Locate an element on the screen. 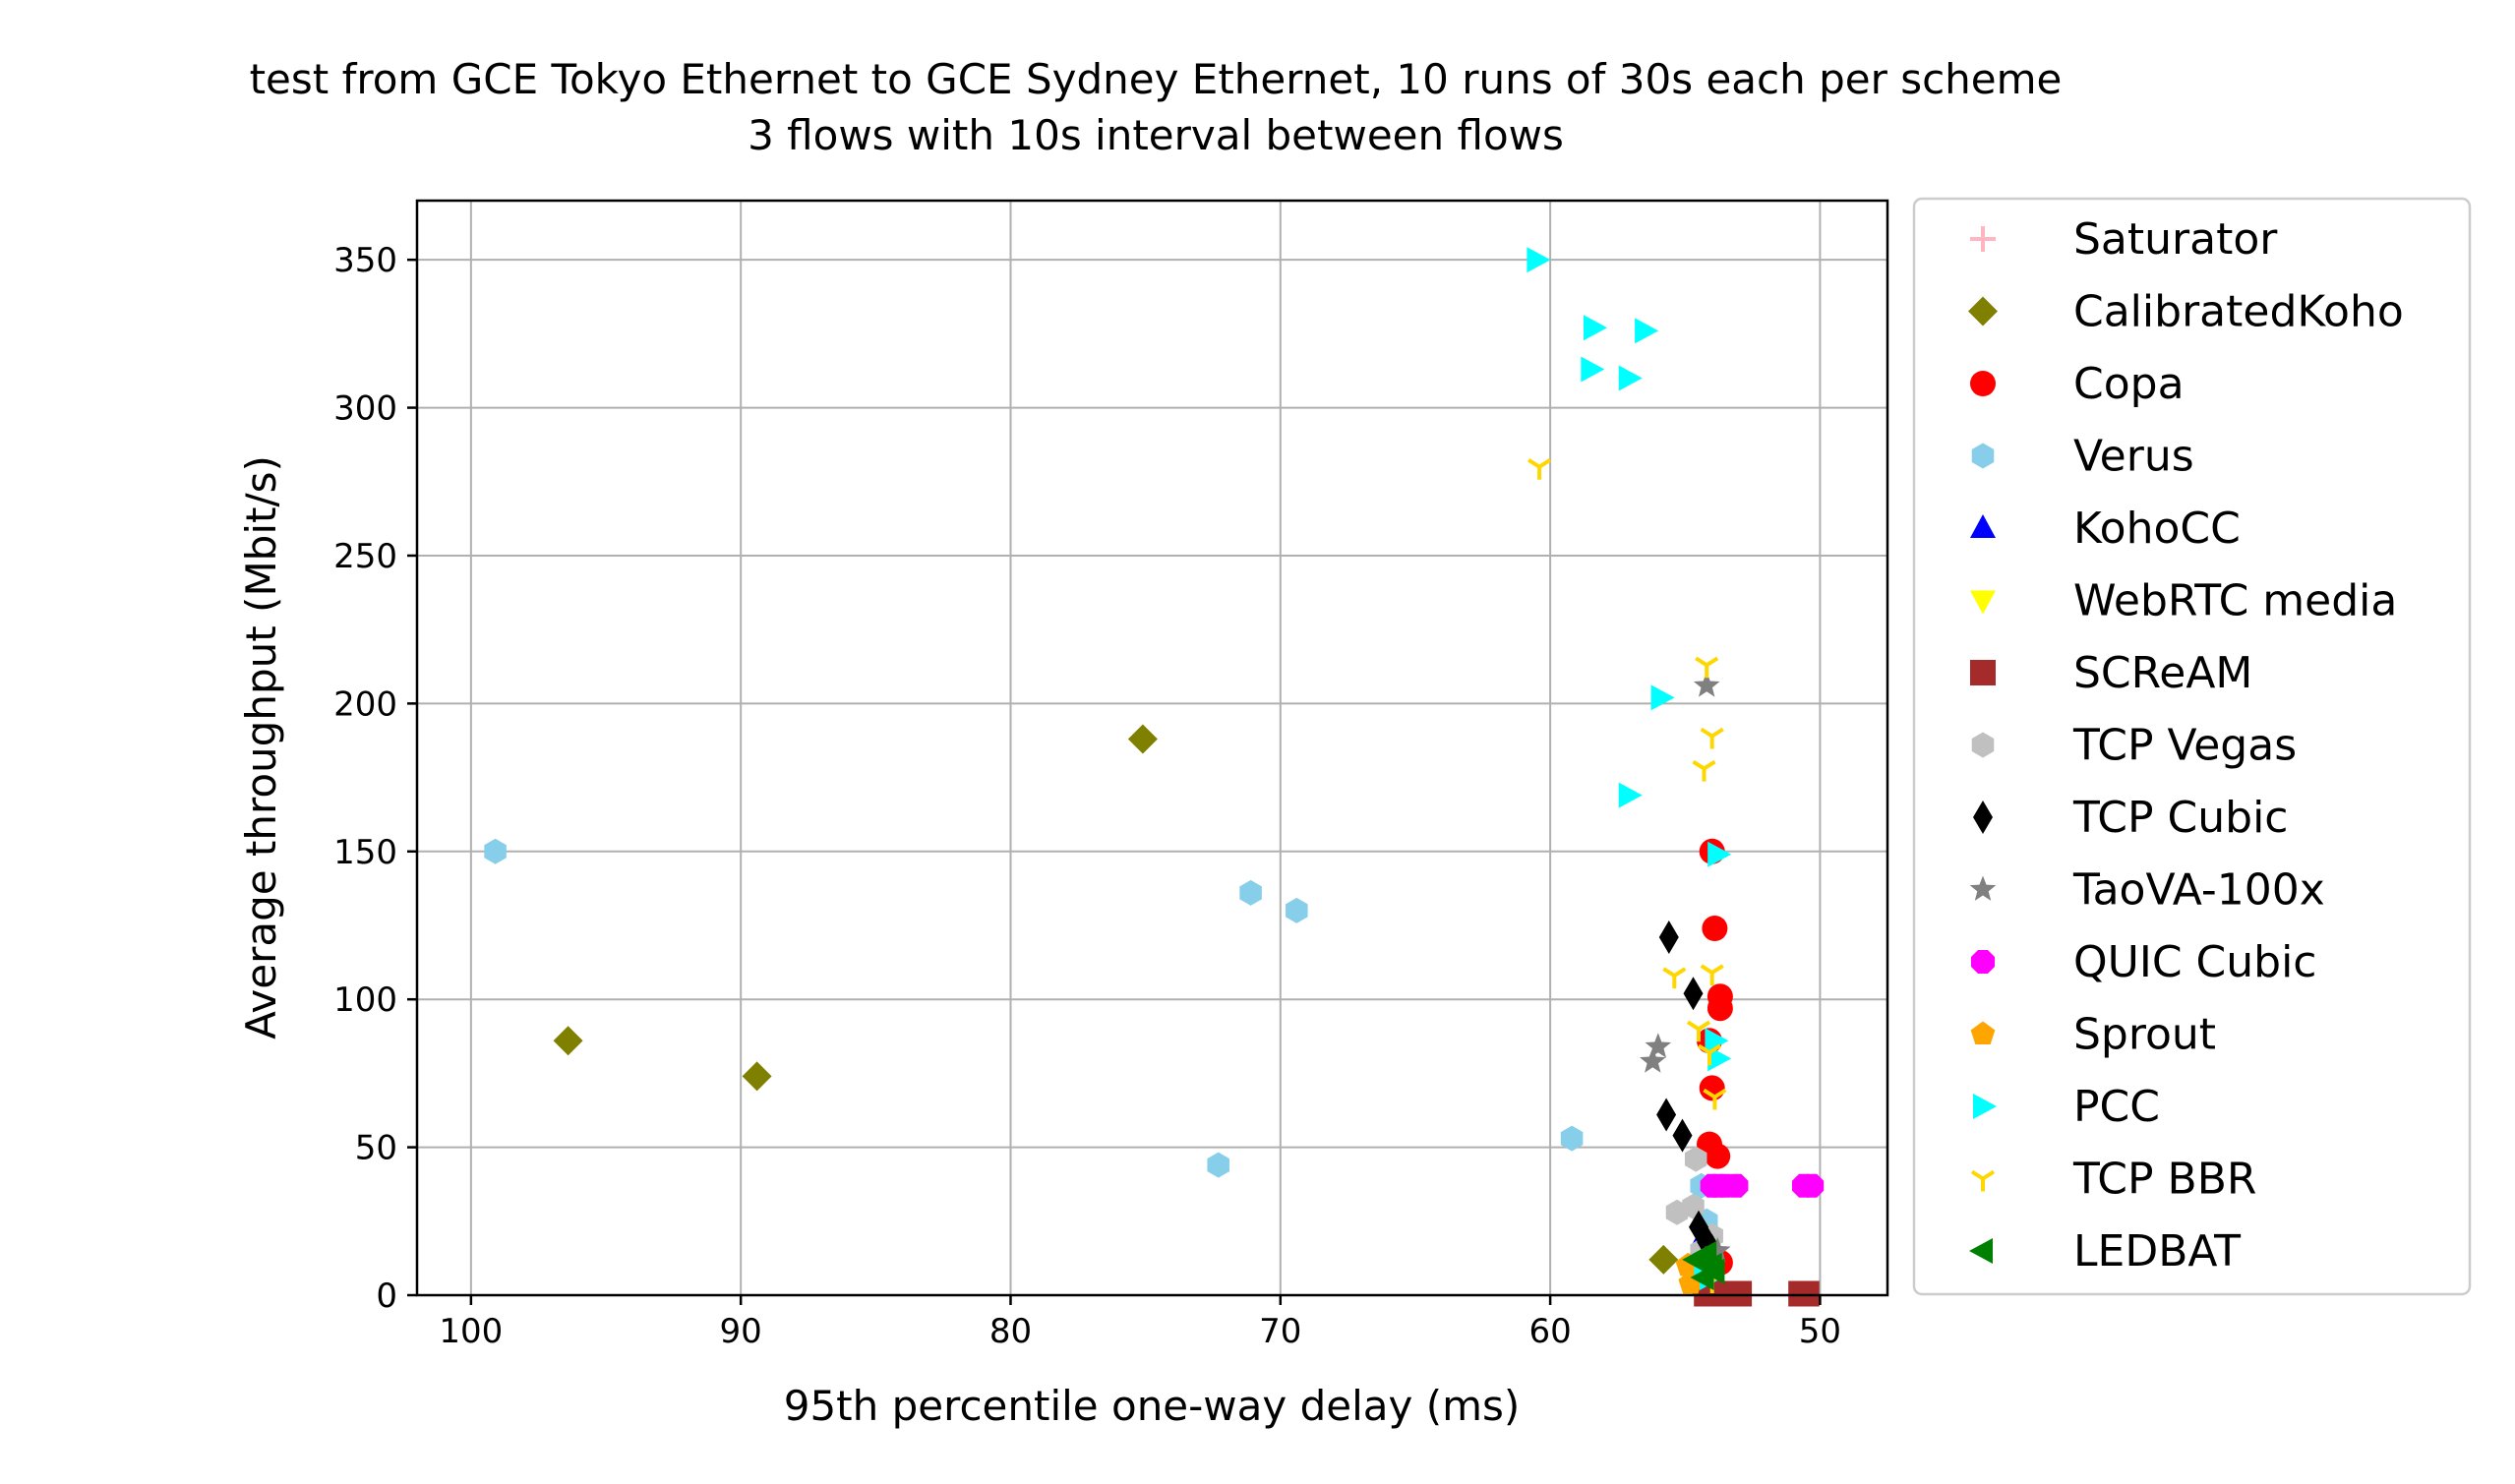 The image size is (2515, 1484). legend-marker-tcp-bbr is located at coordinates (1983, 1180).